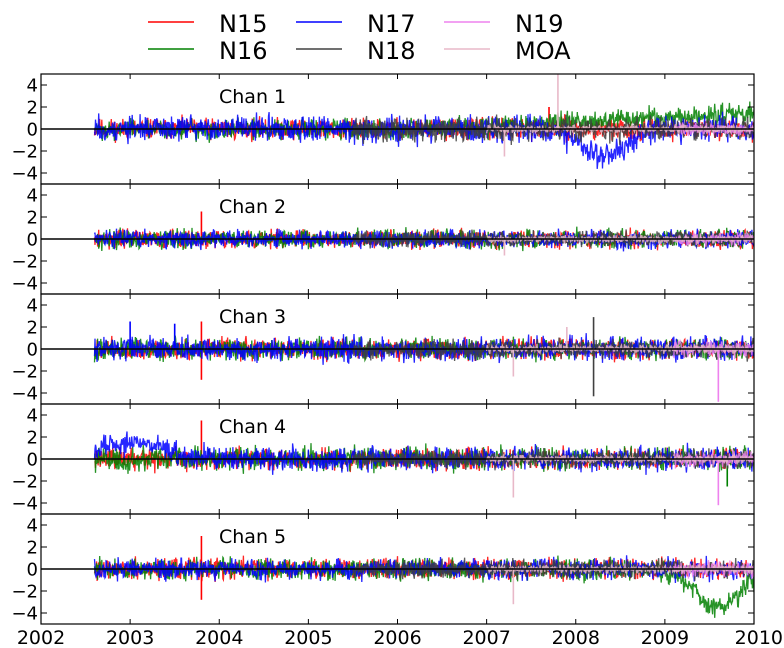  Describe the element at coordinates (759, 637) in the screenshot. I see `x-tick-label: 2010` at that location.